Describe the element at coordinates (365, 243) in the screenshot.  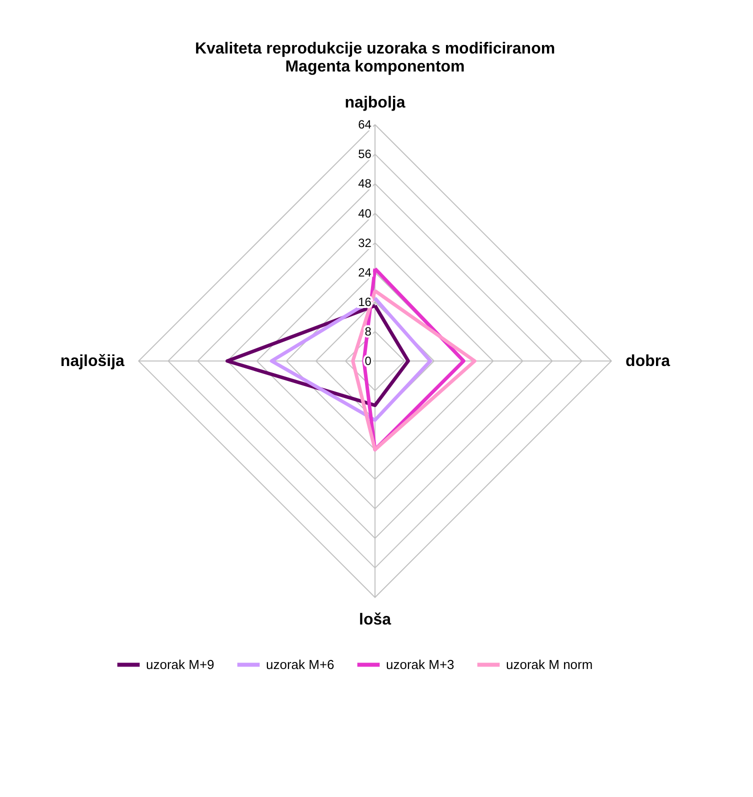
I see `y-tick-label: 32` at that location.